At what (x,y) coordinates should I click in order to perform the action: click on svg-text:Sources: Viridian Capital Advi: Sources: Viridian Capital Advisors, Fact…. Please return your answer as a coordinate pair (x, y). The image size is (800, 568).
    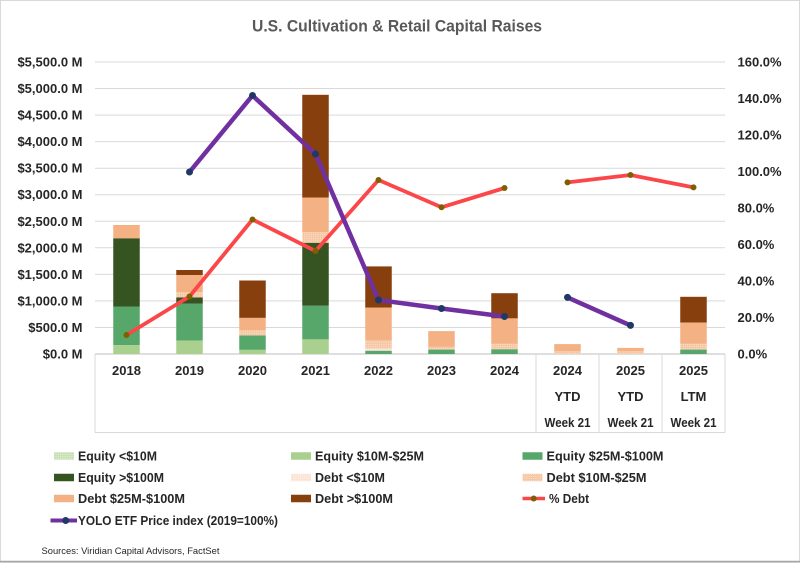
    Looking at the image, I should click on (131, 551).